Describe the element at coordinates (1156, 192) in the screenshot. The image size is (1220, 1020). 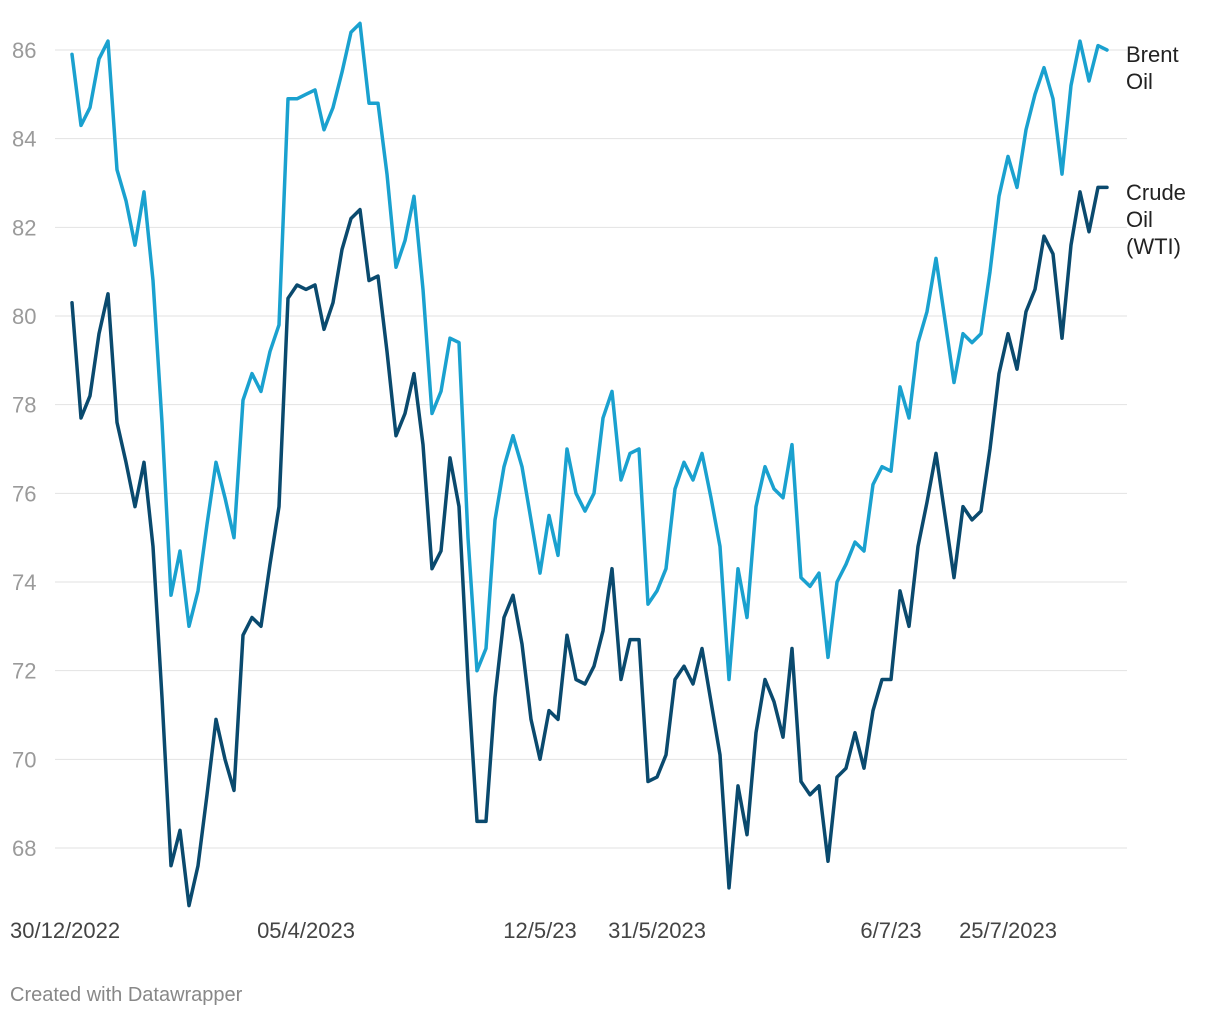
I see `legend-label: Crude` at that location.